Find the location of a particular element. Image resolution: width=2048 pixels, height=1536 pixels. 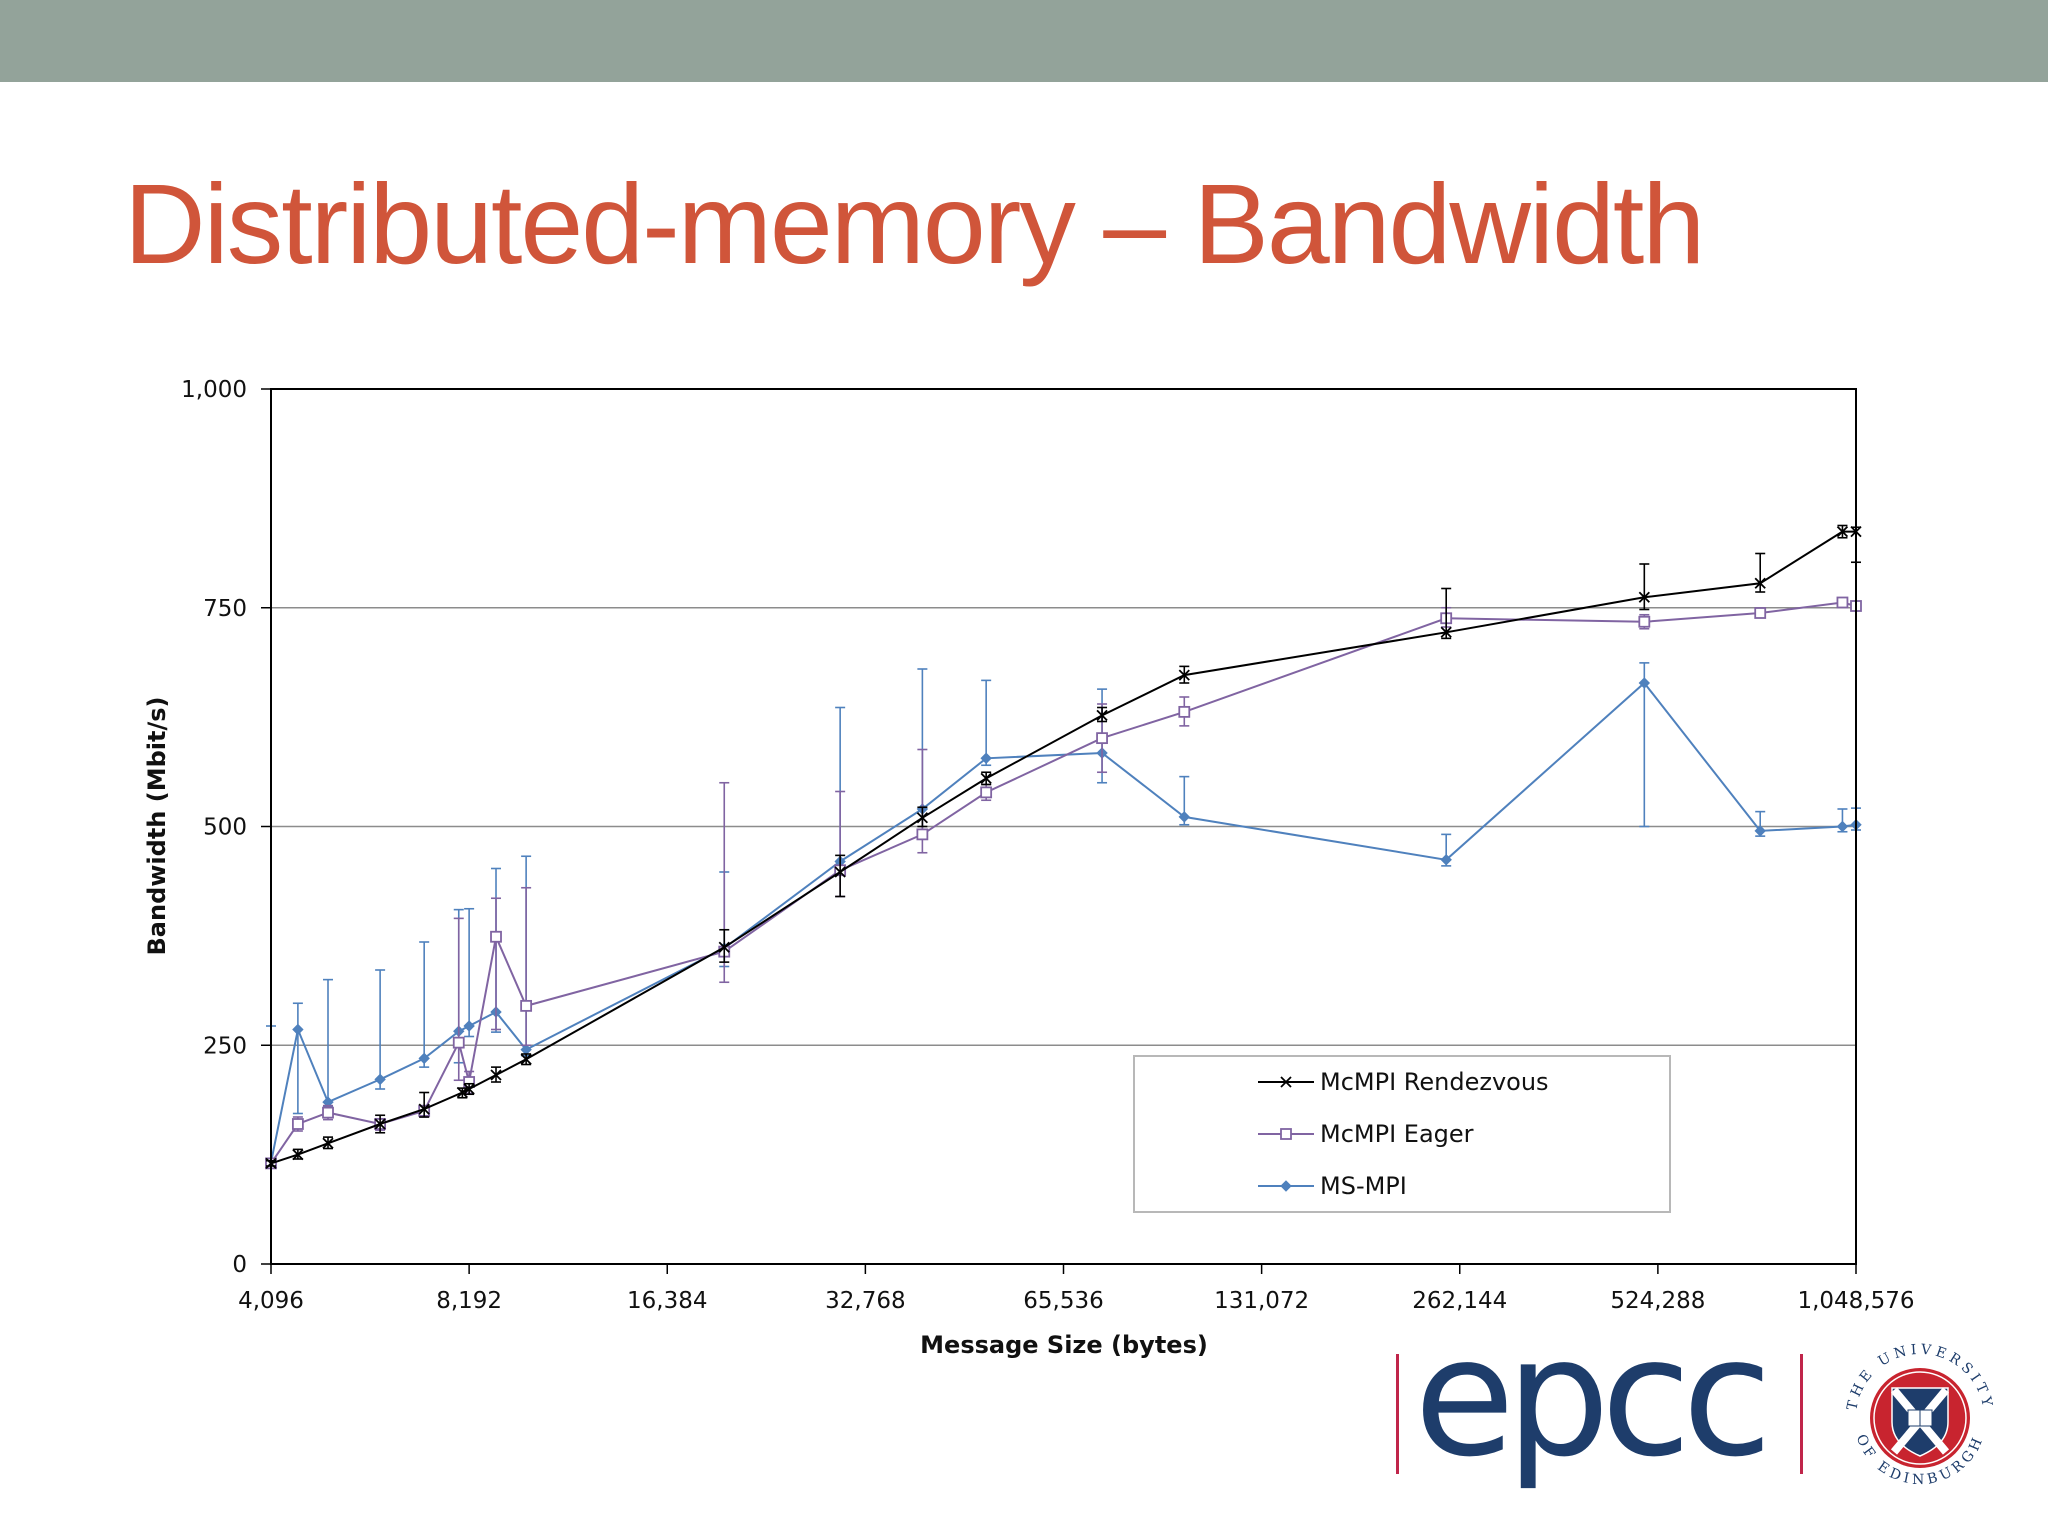

legend: McMPI Rendezvous McMPI Eager MS-MPI is located at coordinates (1402, 1134).